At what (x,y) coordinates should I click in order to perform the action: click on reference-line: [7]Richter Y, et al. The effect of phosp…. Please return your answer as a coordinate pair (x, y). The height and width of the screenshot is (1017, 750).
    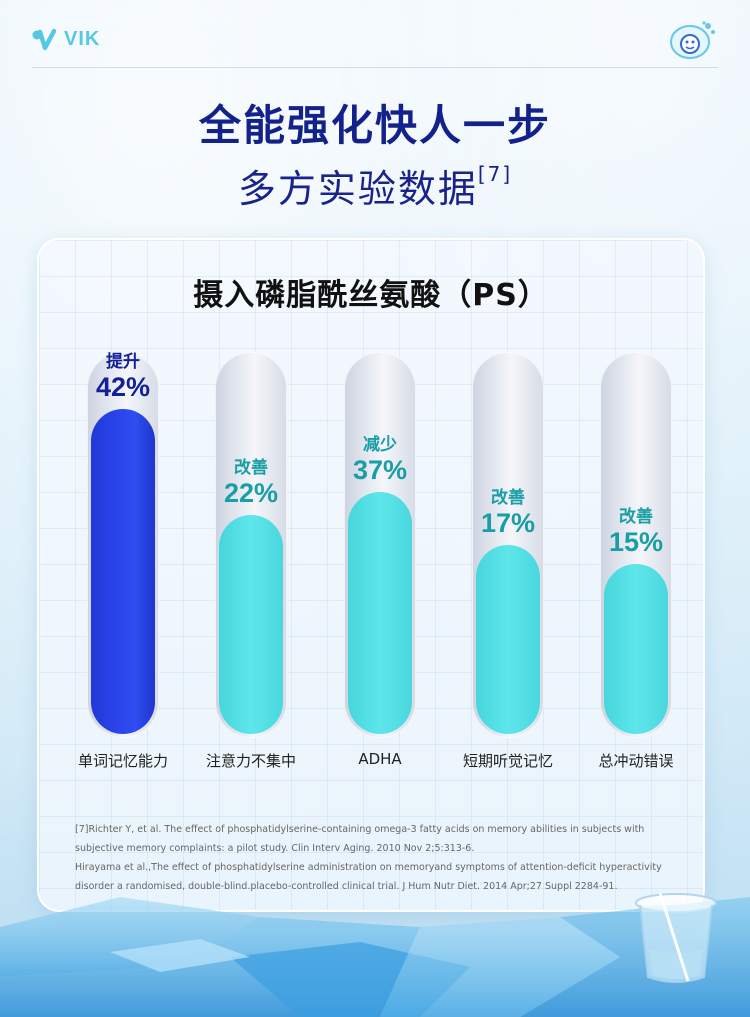
    Looking at the image, I should click on (360, 839).